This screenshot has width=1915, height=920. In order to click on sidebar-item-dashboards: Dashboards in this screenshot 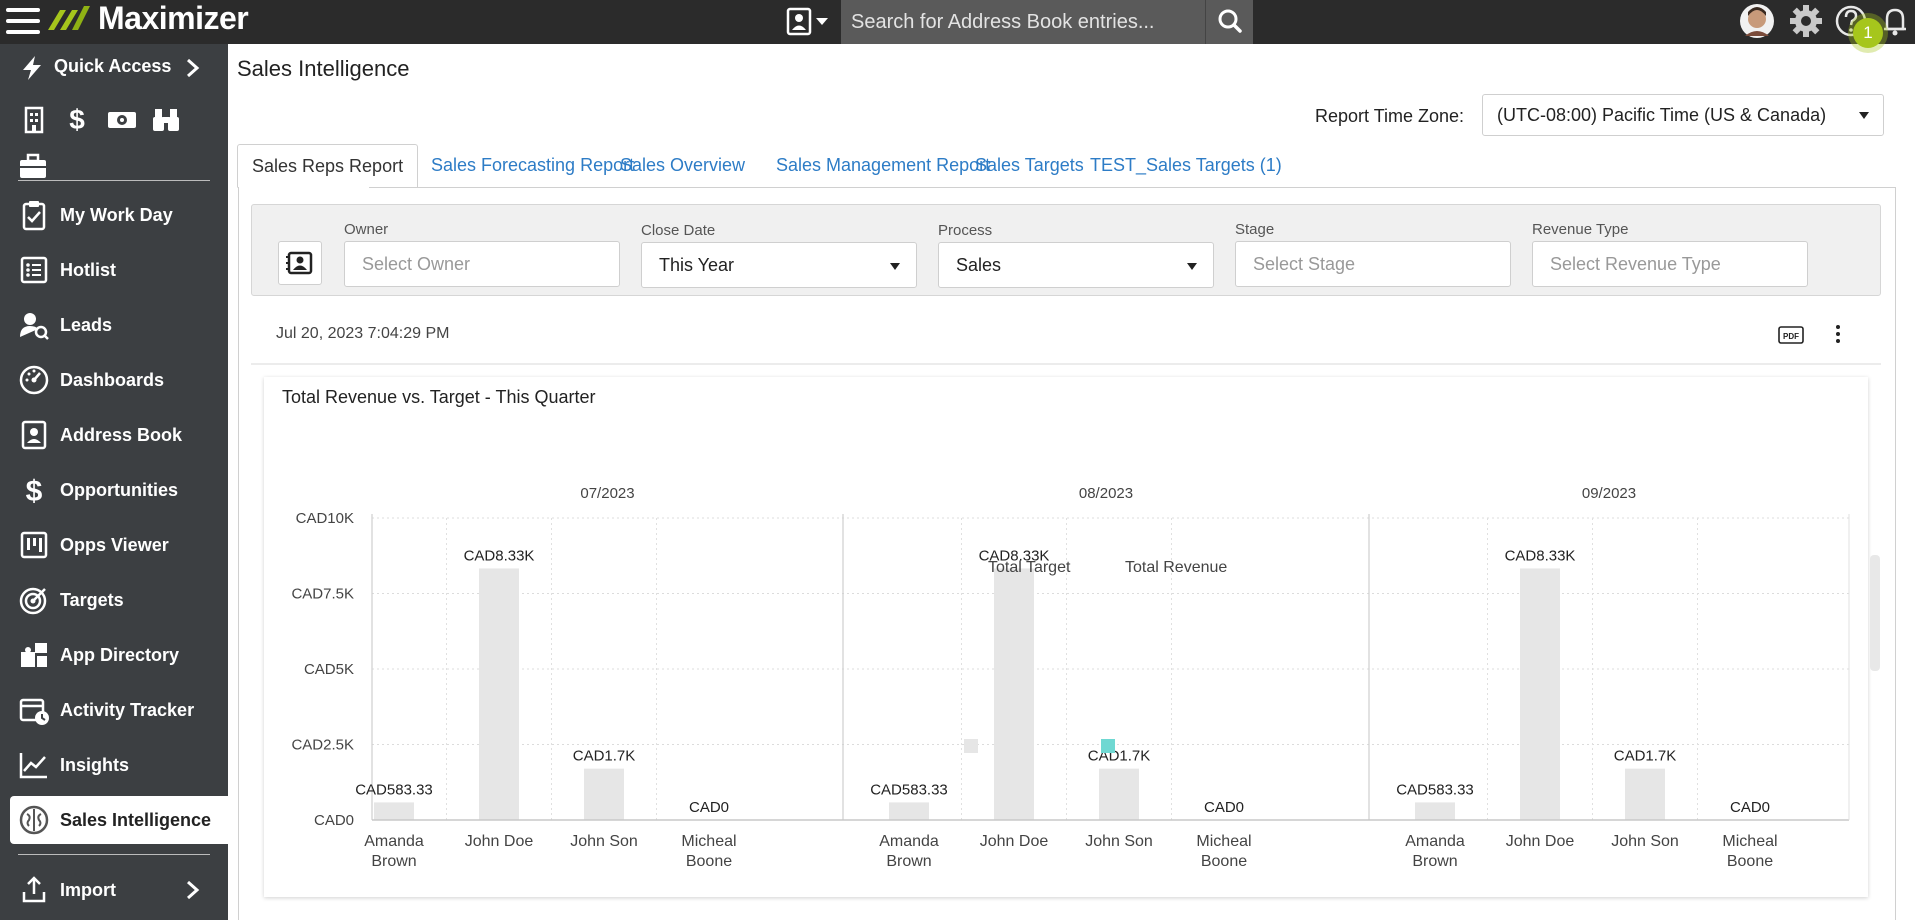, I will do `click(119, 380)`.